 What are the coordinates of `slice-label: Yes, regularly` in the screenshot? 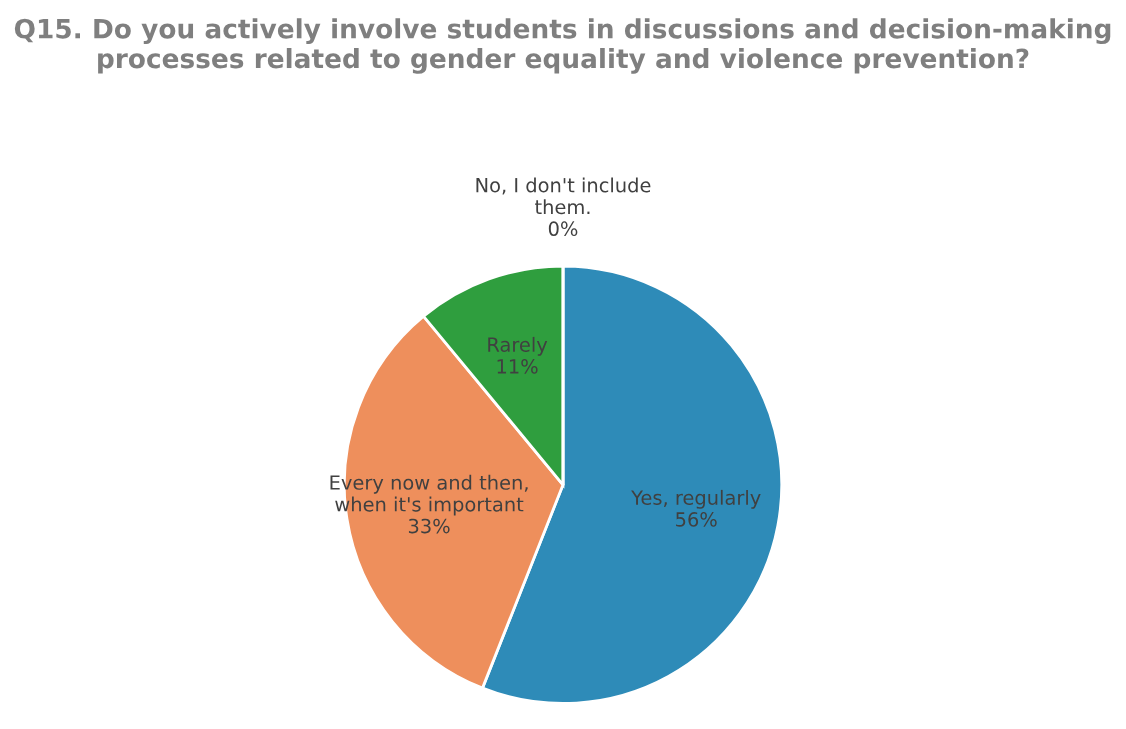 It's located at (696, 499).